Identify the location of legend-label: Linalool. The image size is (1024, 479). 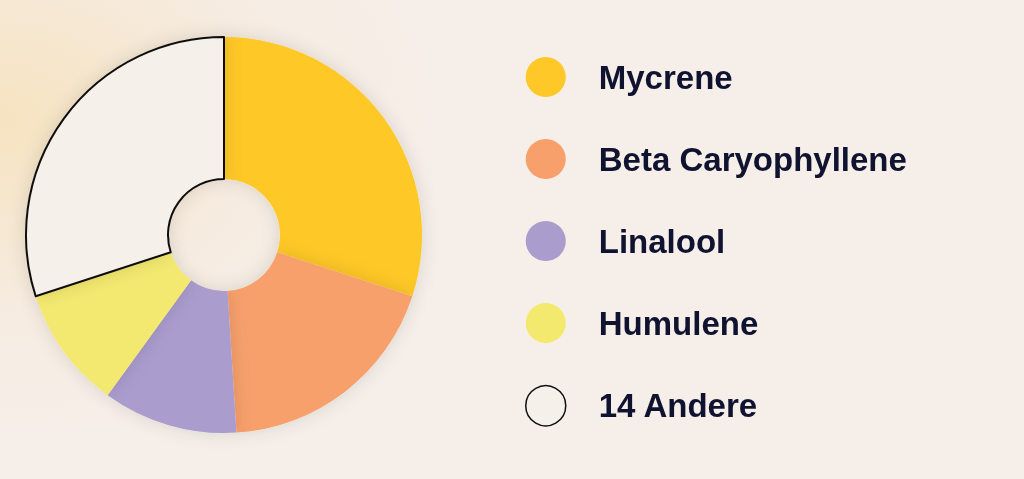
(662, 241).